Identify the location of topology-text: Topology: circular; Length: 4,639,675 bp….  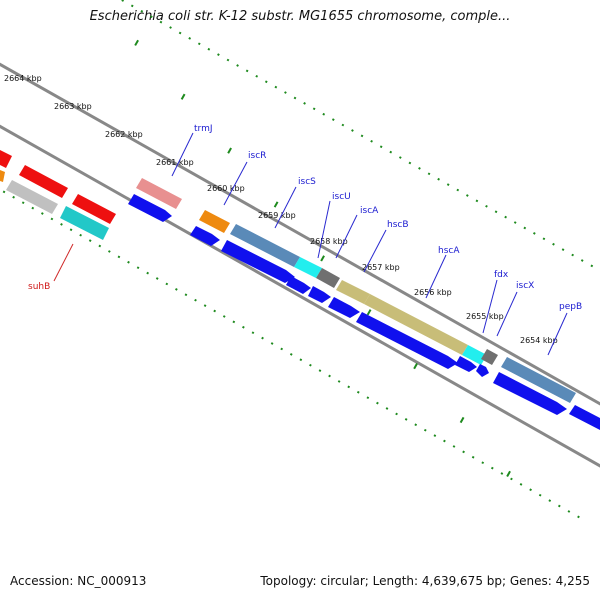
(425, 581).